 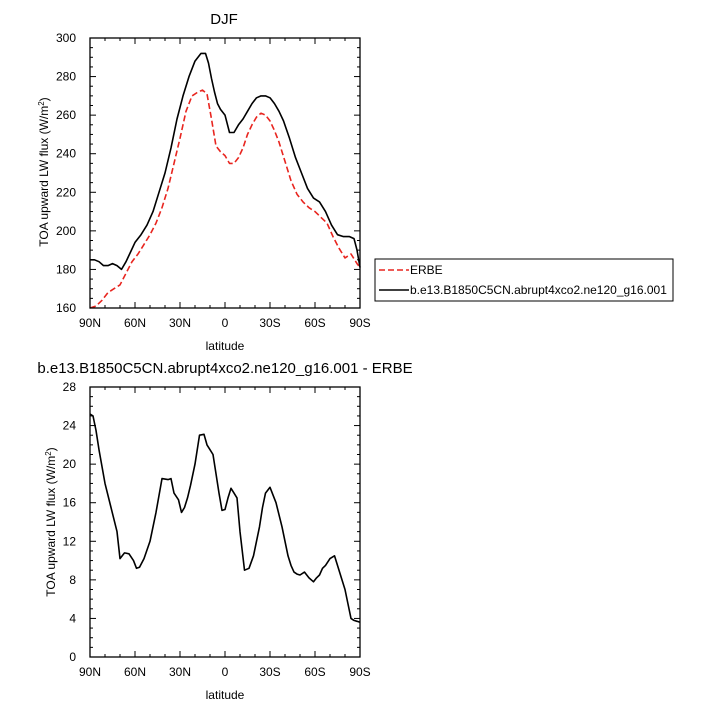 I want to click on bottom-x-tick-label: 30N, so click(x=180, y=672).